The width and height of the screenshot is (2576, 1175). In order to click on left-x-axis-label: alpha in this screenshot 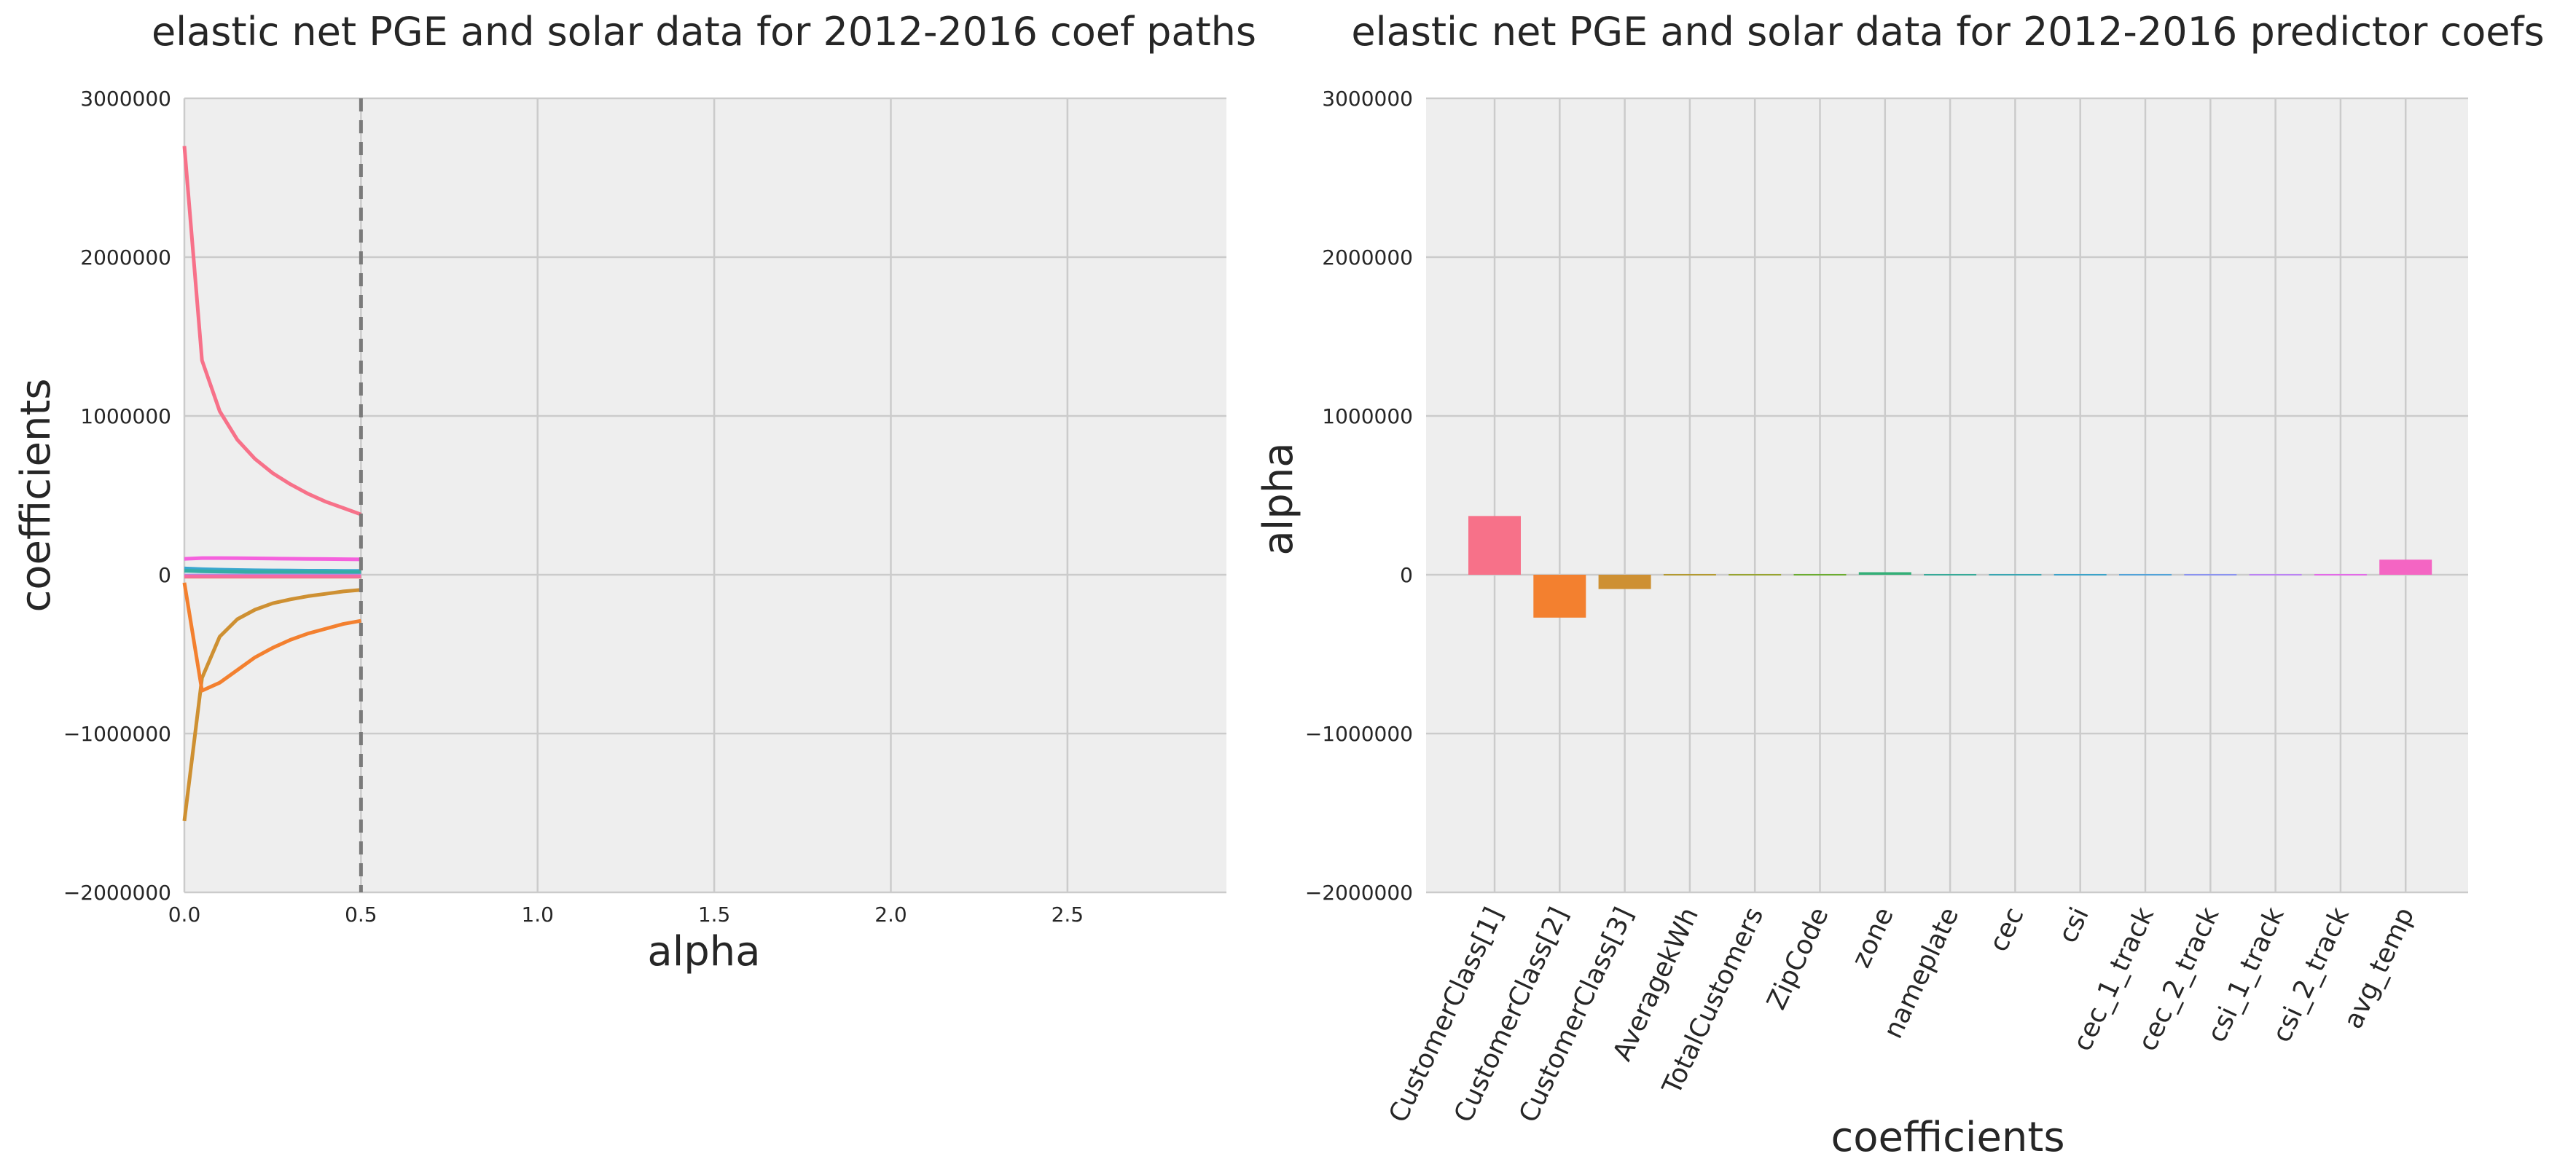, I will do `click(703, 951)`.